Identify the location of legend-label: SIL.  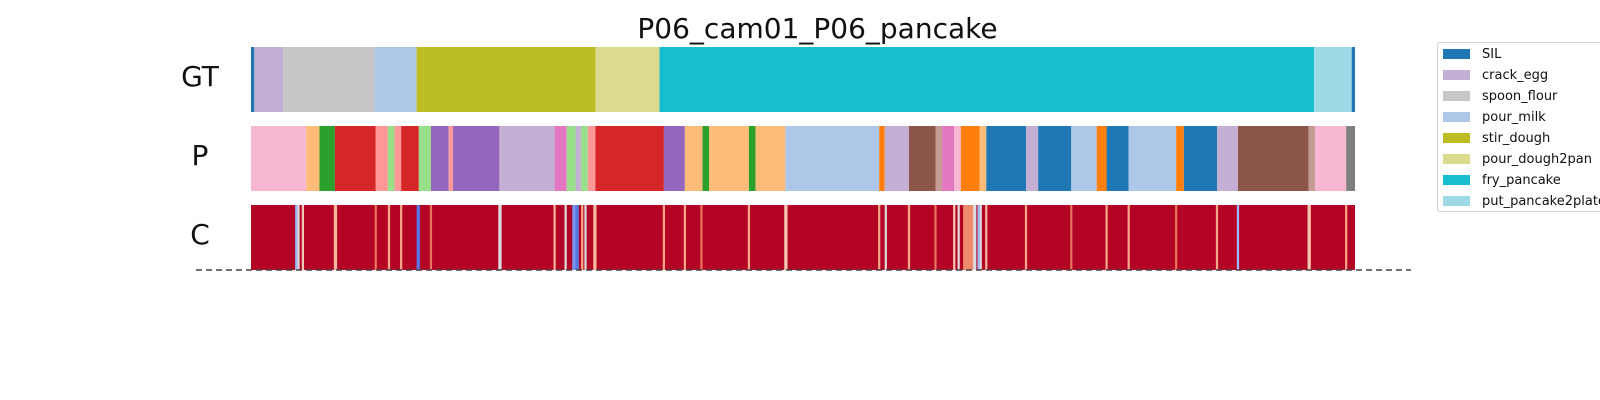
(1492, 54).